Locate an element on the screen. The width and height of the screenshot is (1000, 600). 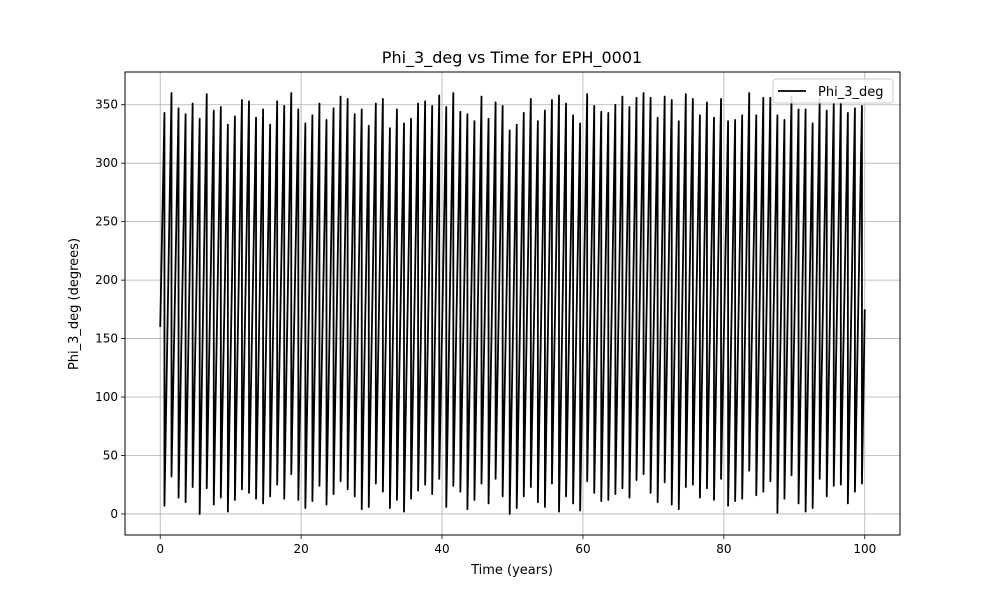
legend: Phi_3_deg is located at coordinates (833, 91).